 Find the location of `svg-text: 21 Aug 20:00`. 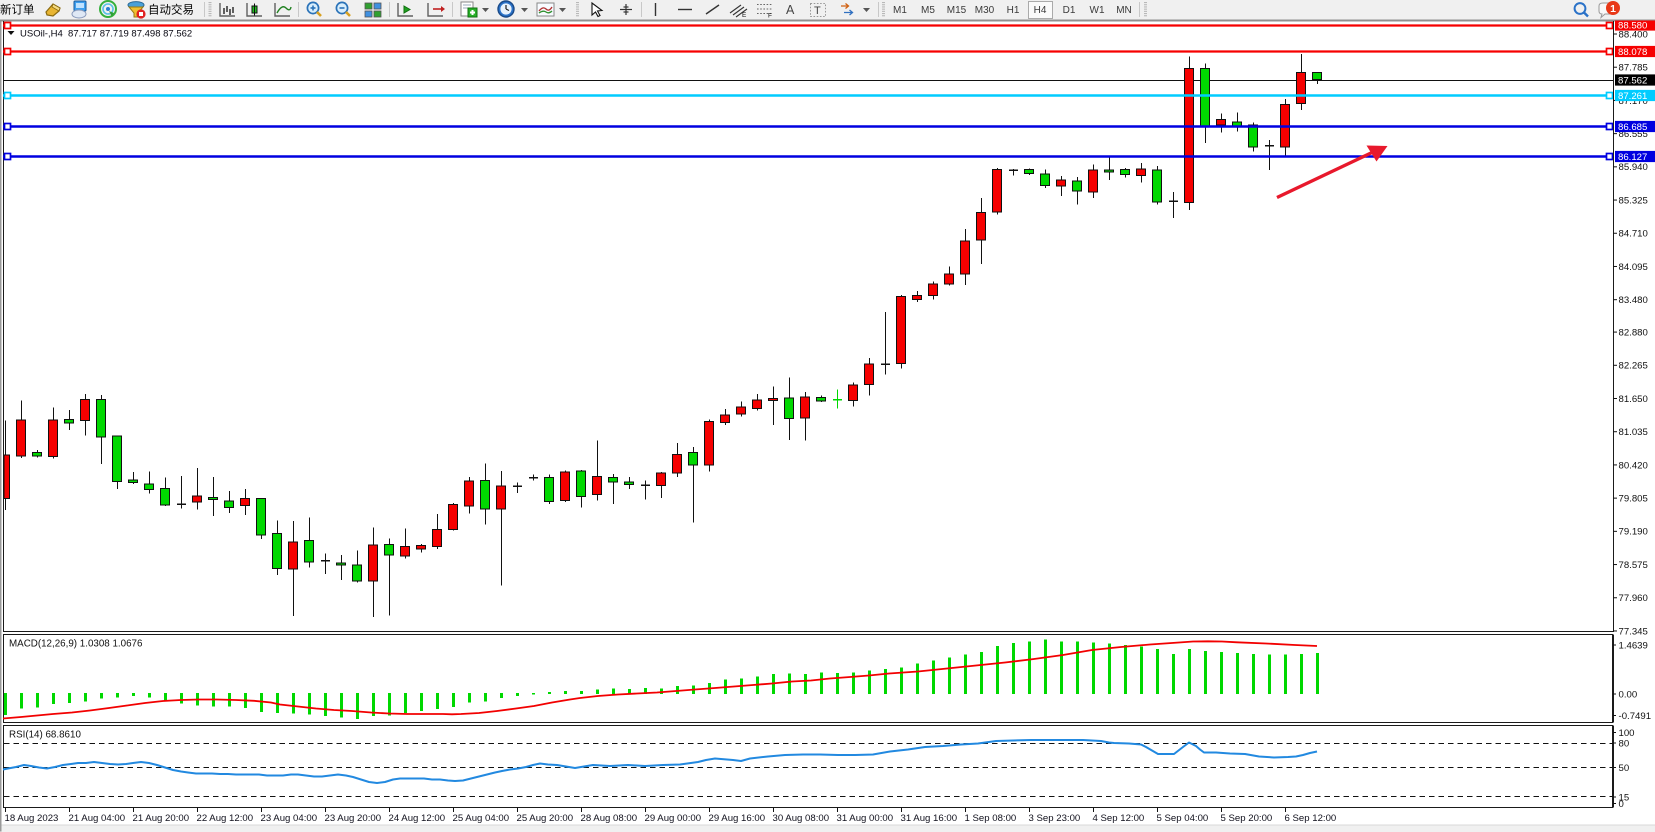

svg-text: 21 Aug 20:00 is located at coordinates (161, 818).